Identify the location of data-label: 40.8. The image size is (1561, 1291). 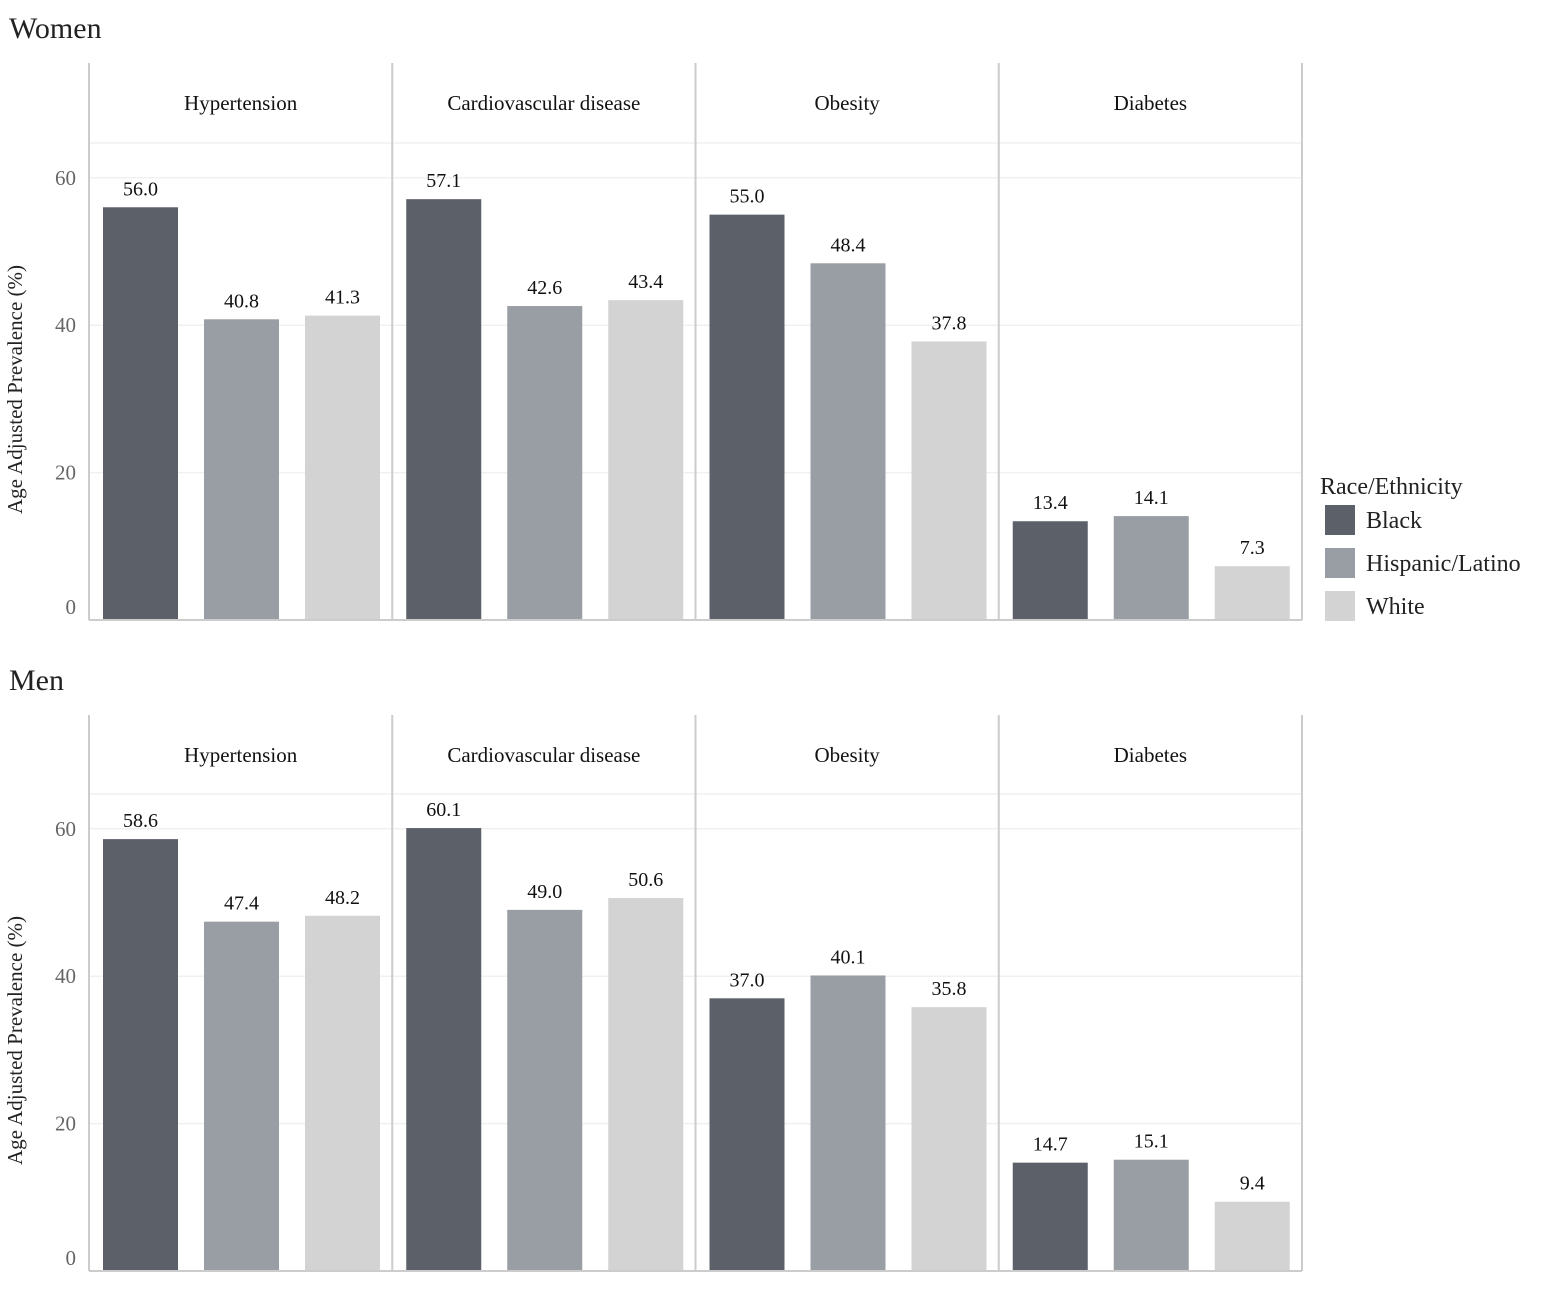
(241, 301).